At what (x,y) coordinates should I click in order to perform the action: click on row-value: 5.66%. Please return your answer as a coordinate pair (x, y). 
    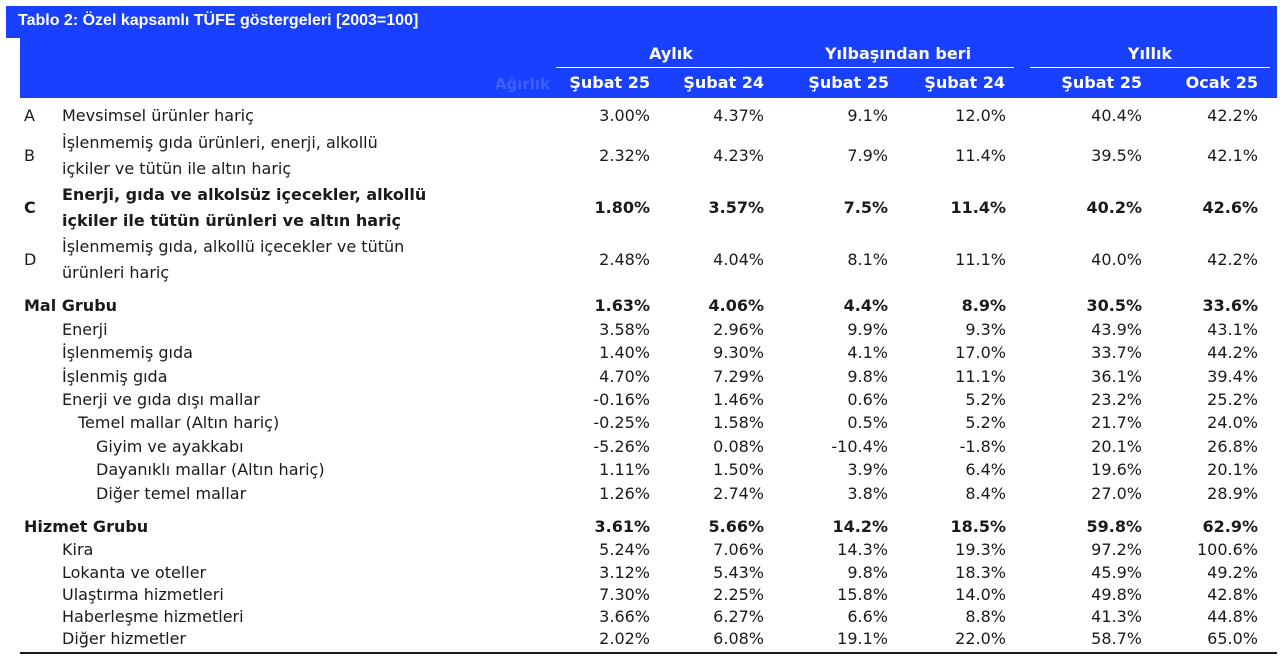
    Looking at the image, I should click on (736, 526).